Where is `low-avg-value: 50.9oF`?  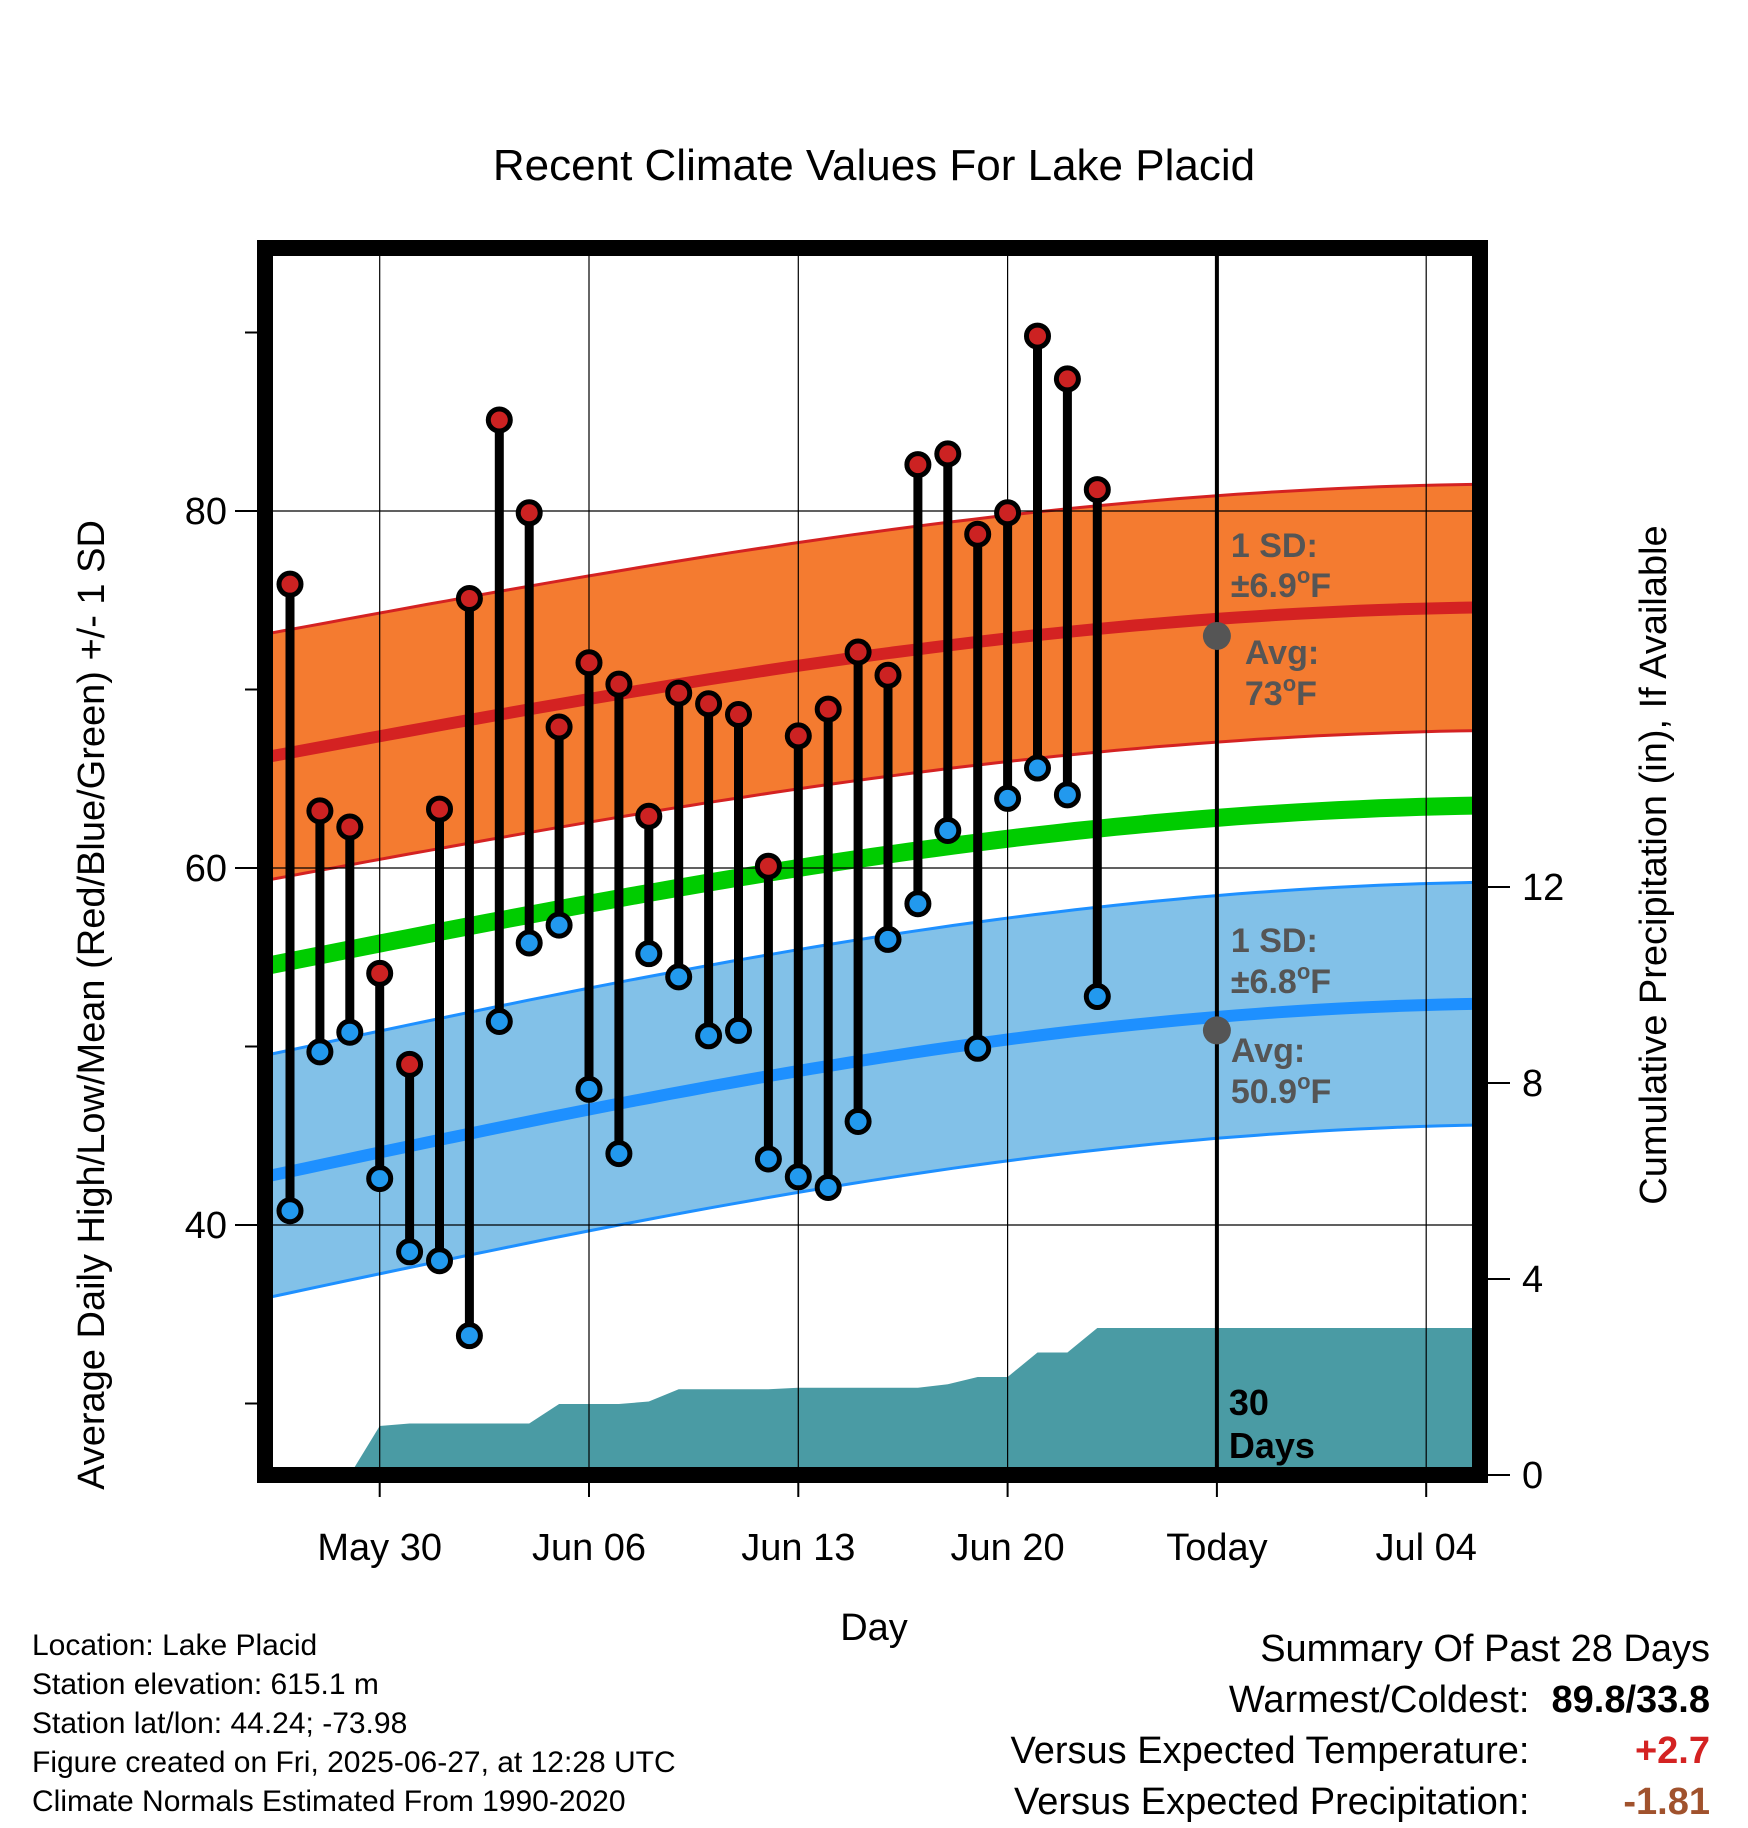 low-avg-value: 50.9oF is located at coordinates (1281, 1090).